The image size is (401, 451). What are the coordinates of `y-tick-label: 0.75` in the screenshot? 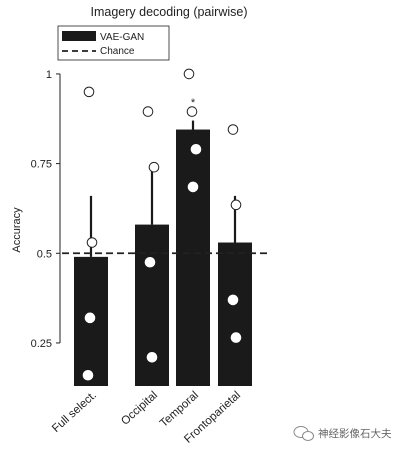 It's located at (41, 165).